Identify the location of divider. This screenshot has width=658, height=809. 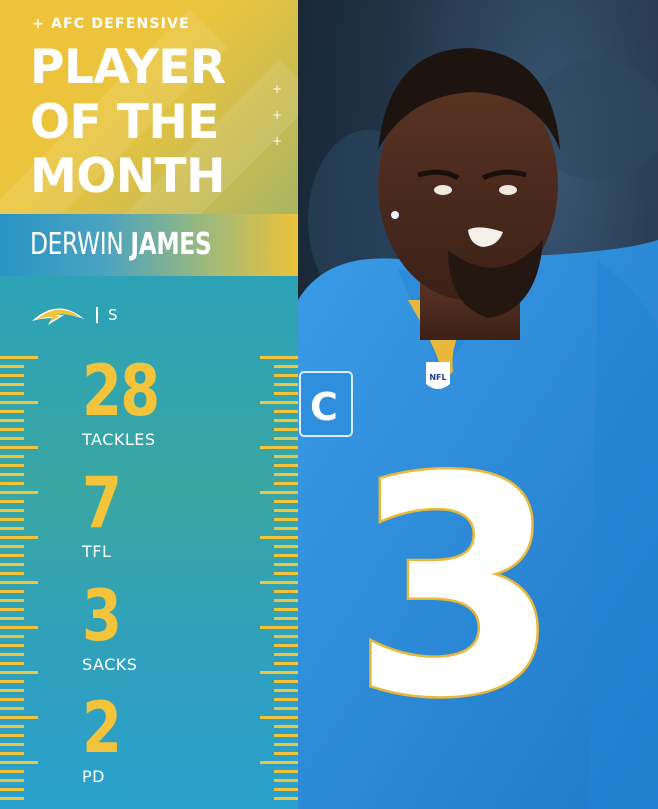
(97, 315).